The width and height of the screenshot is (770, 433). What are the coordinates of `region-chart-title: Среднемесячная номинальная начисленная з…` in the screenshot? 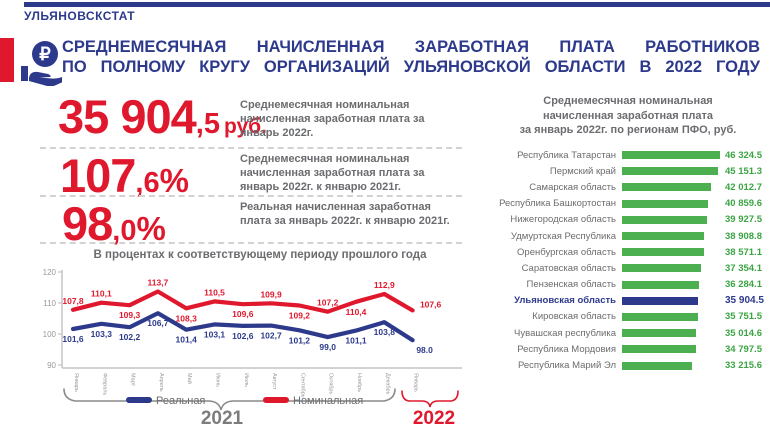 It's located at (628, 116).